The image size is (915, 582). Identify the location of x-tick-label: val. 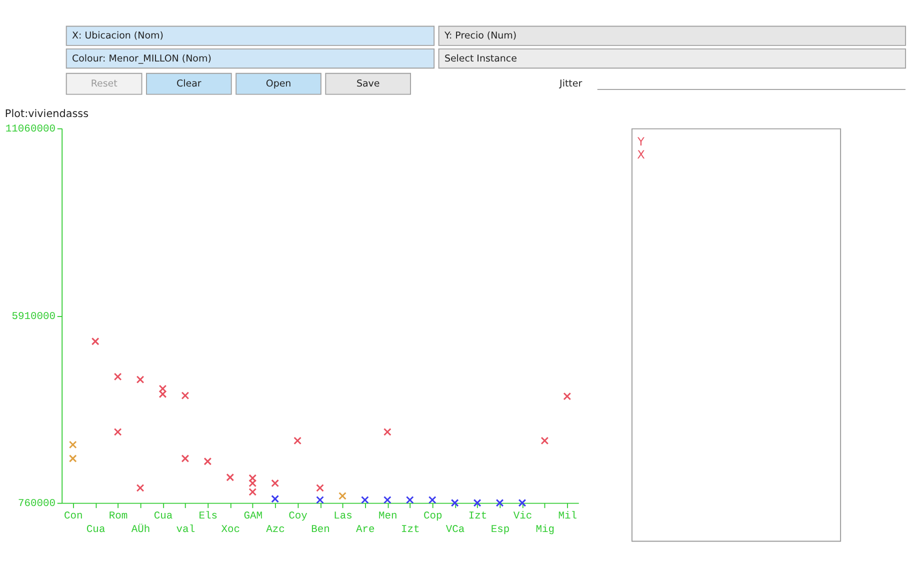
(186, 530).